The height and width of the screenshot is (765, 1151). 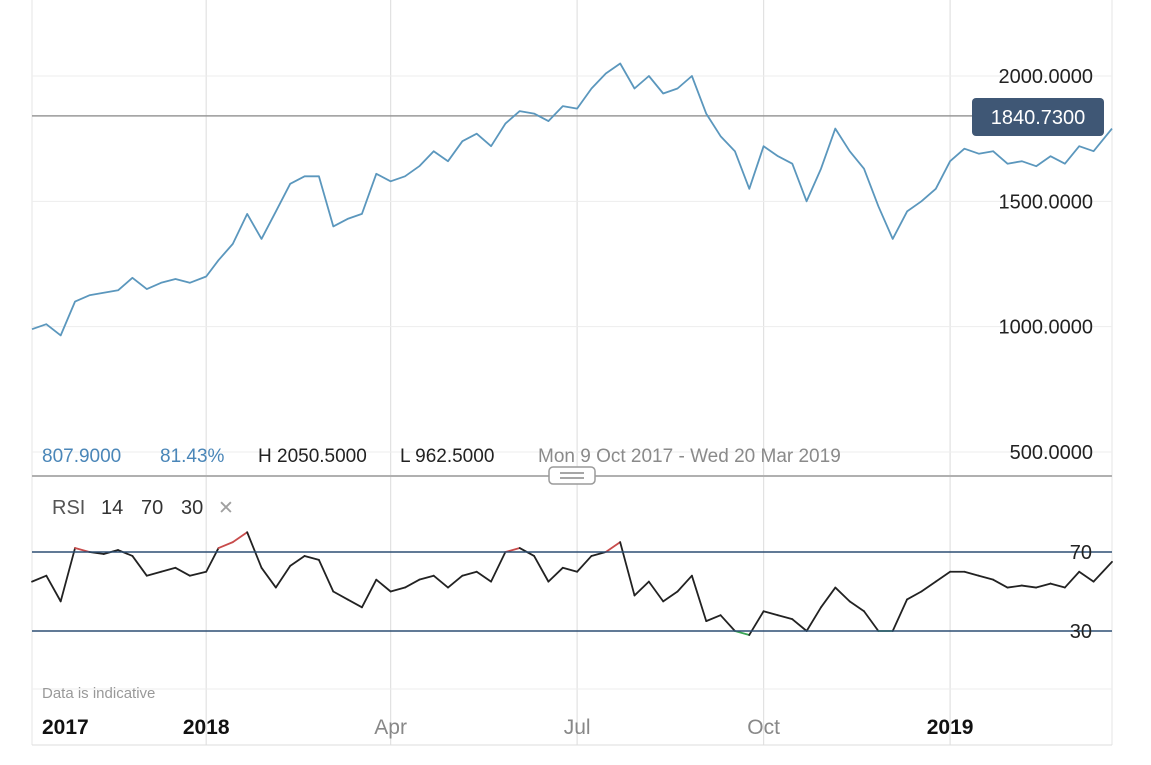 What do you see at coordinates (507, 727) in the screenshot?
I see `time-axis: 2017 2018 Apr Jul Oct 2019` at bounding box center [507, 727].